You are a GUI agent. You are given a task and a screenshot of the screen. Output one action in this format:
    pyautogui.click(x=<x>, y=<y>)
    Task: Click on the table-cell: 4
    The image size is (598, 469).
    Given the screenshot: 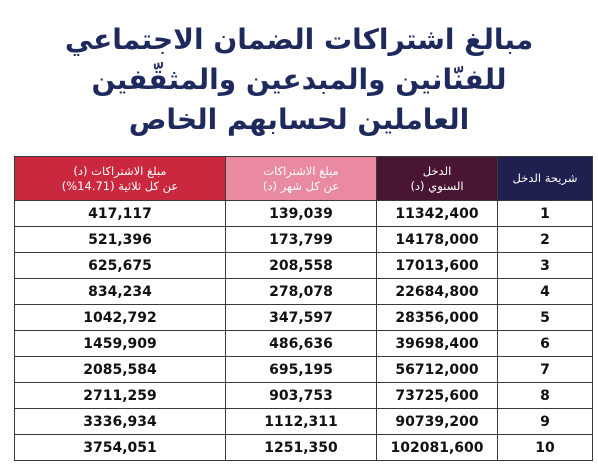 What is the action you would take?
    pyautogui.click(x=545, y=291)
    